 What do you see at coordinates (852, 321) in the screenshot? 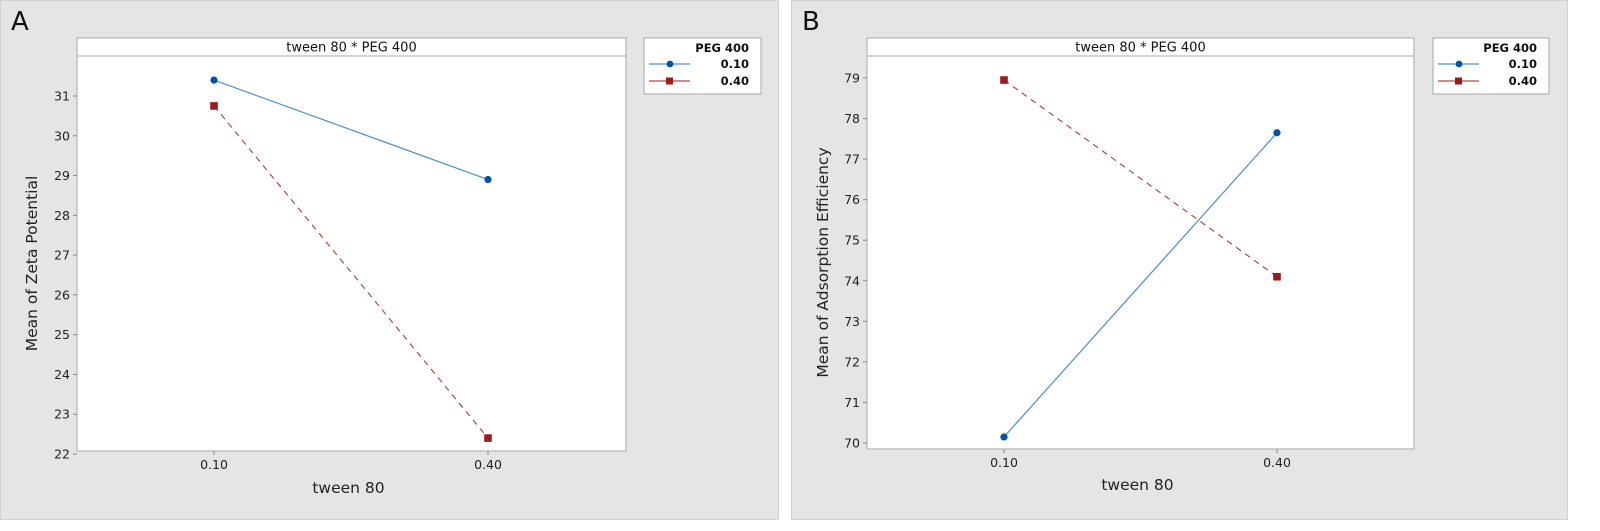
I see `y-tick-label: 73` at bounding box center [852, 321].